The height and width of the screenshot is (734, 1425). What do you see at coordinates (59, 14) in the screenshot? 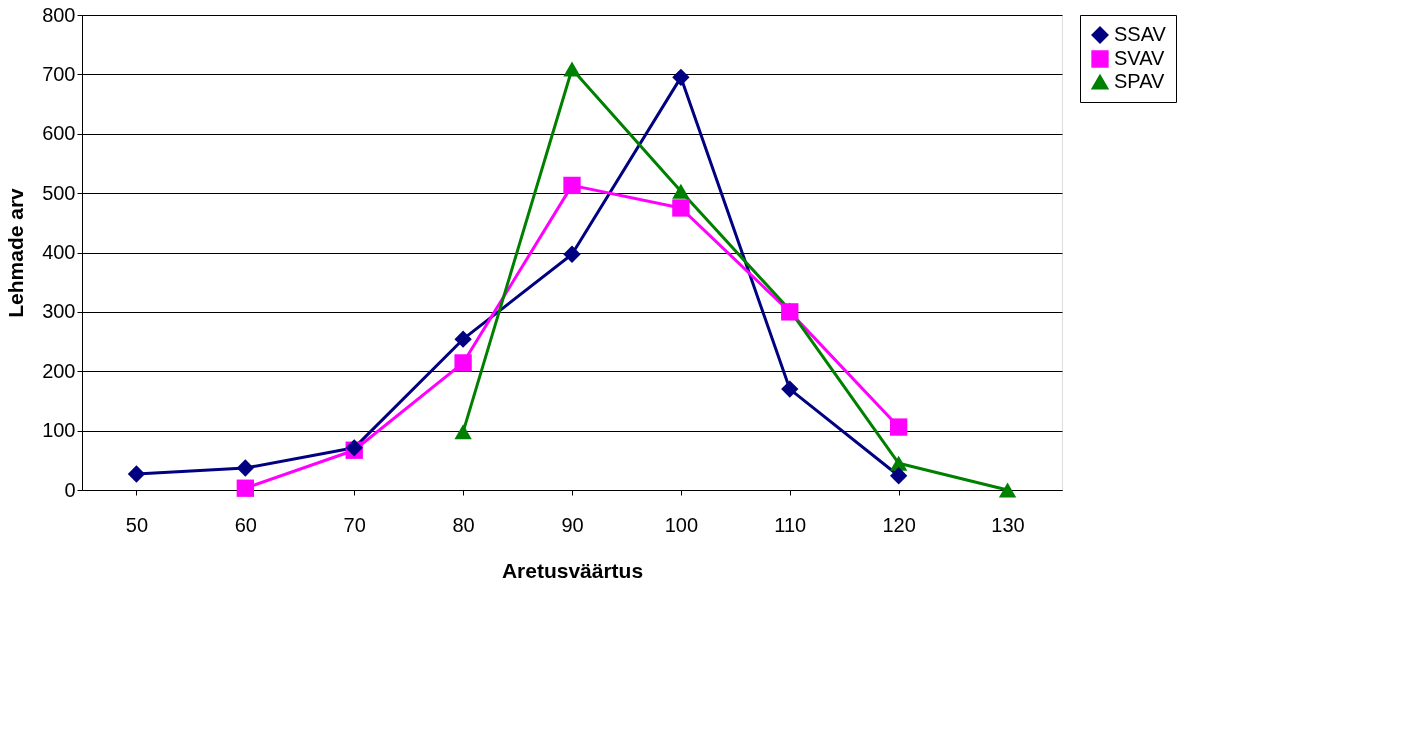
I see `y-tick-label: 800` at bounding box center [59, 14].